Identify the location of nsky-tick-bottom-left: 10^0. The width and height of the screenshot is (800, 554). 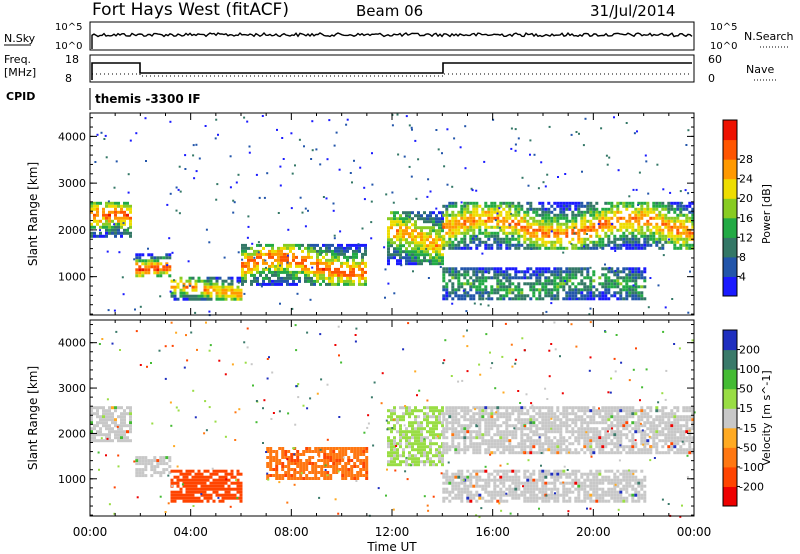
(68, 46).